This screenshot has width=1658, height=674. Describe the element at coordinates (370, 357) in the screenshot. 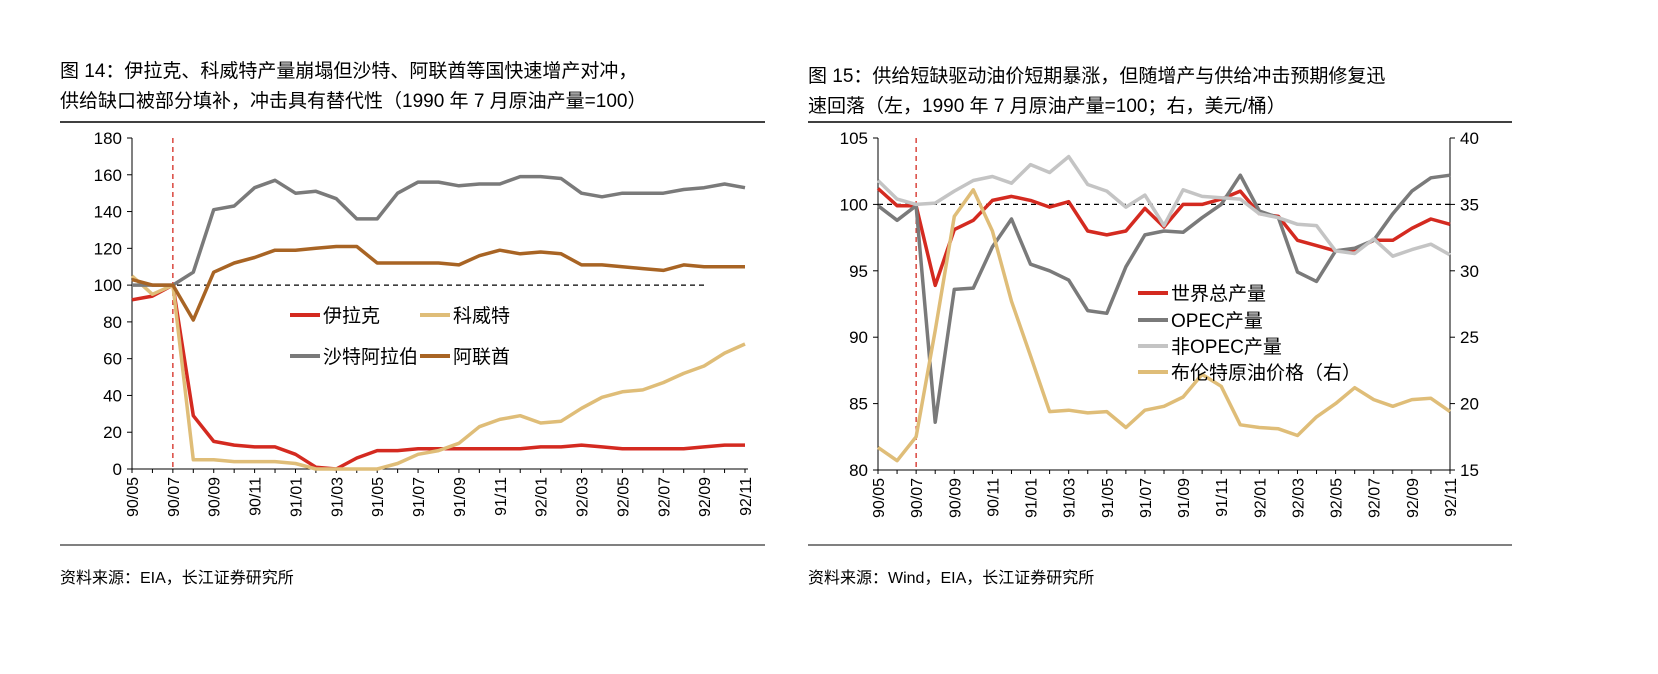

I see `chart14-legend-label-2: 沙特阿拉伯` at that location.